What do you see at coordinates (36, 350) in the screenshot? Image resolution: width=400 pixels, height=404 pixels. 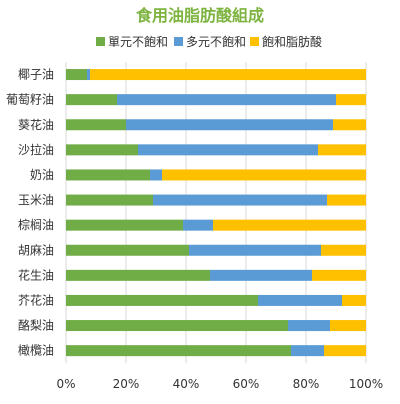 I see `category-label: 橄欖油` at bounding box center [36, 350].